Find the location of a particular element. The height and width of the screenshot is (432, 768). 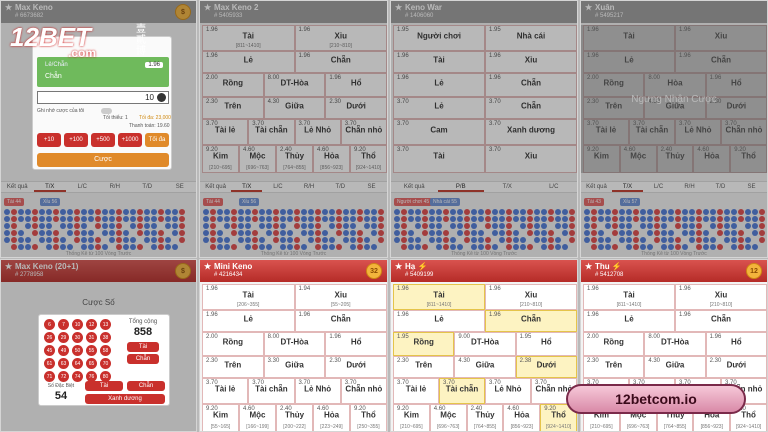

badge: 12 is located at coordinates (754, 271).